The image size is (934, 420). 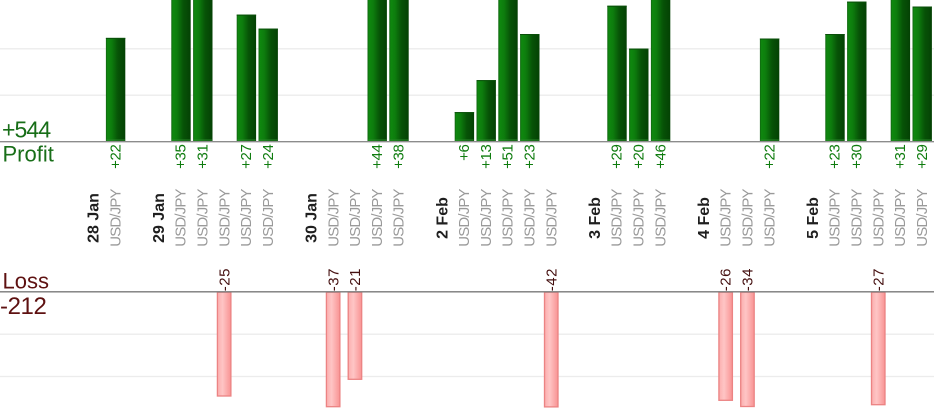 What do you see at coordinates (28, 154) in the screenshot?
I see `svg-text: Profit` at bounding box center [28, 154].